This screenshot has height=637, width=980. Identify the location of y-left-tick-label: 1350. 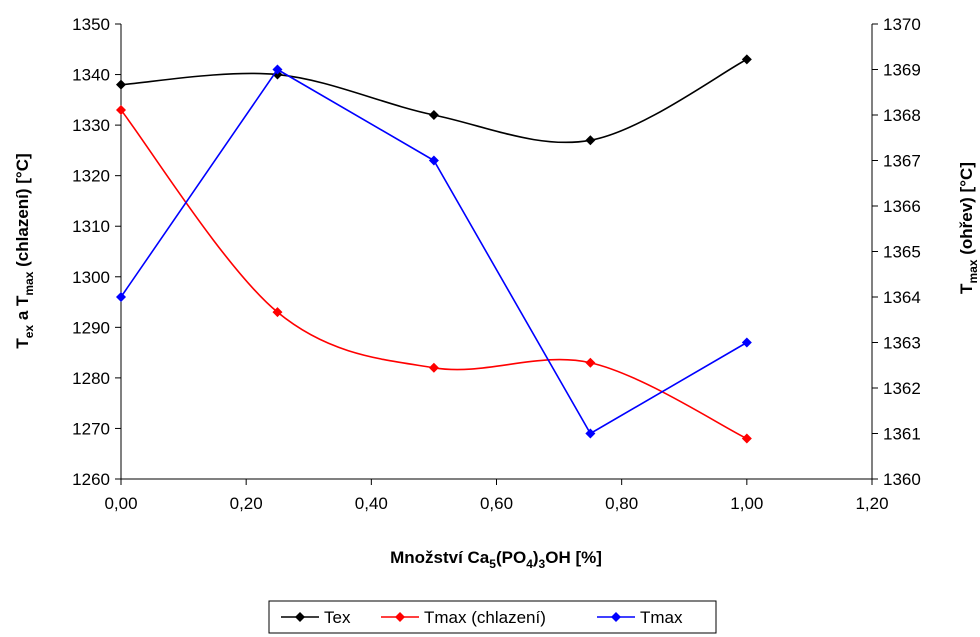
(91, 24).